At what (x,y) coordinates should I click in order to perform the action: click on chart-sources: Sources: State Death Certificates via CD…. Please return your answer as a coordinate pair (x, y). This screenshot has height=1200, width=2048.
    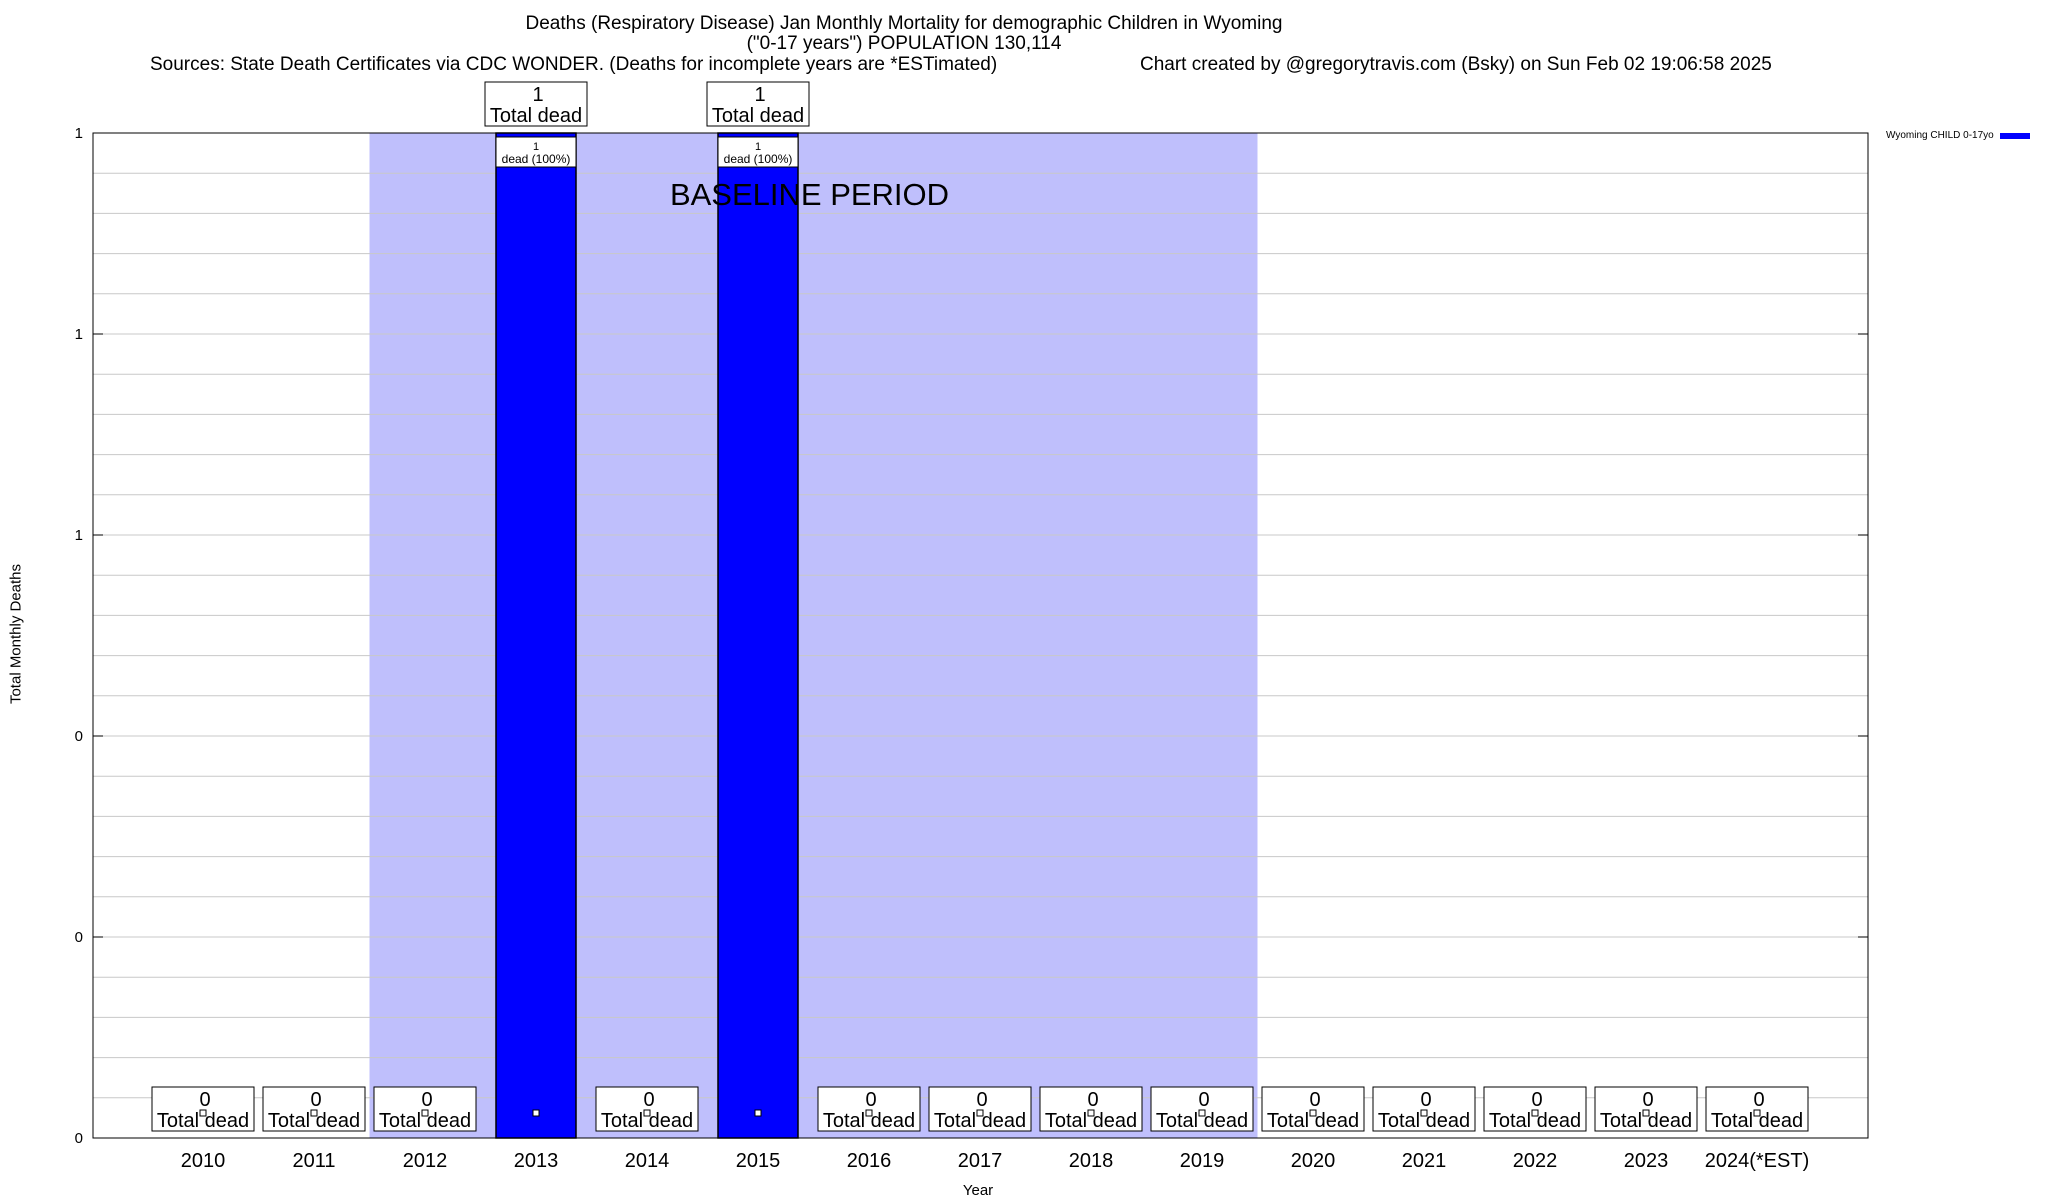
    Looking at the image, I should click on (574, 64).